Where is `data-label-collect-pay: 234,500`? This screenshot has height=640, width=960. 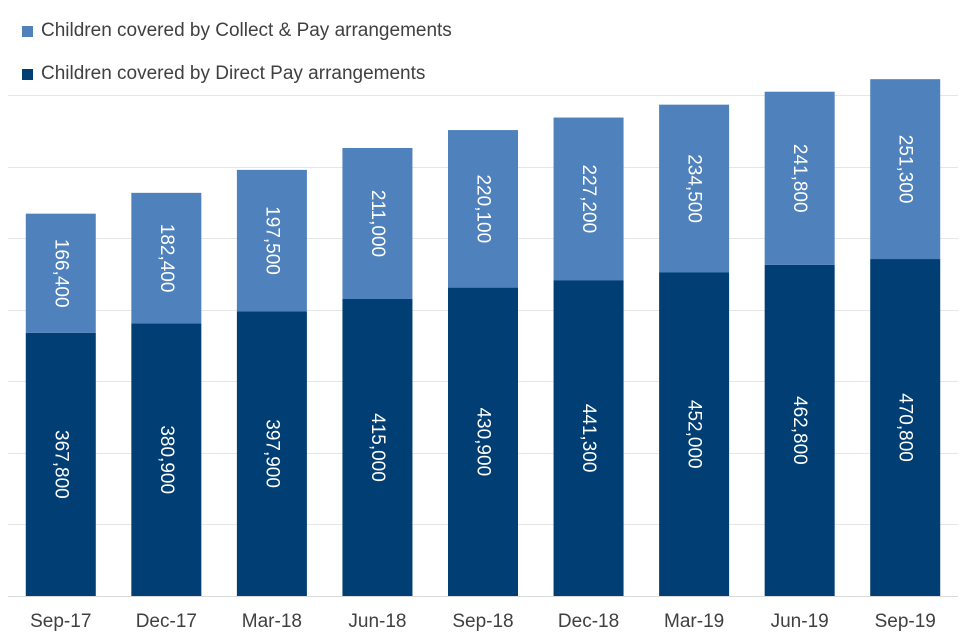
data-label-collect-pay: 234,500 is located at coordinates (694, 188).